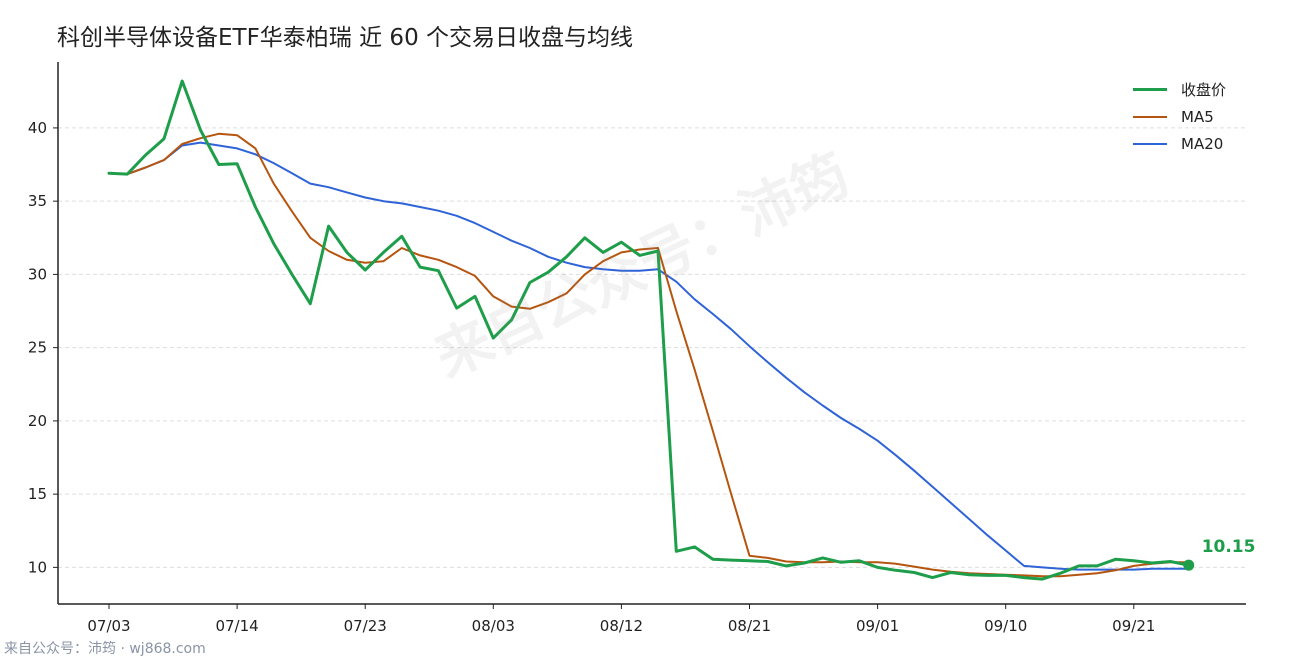  I want to click on chart-legend: 收盘价 MA5 MA20, so click(1179, 116).